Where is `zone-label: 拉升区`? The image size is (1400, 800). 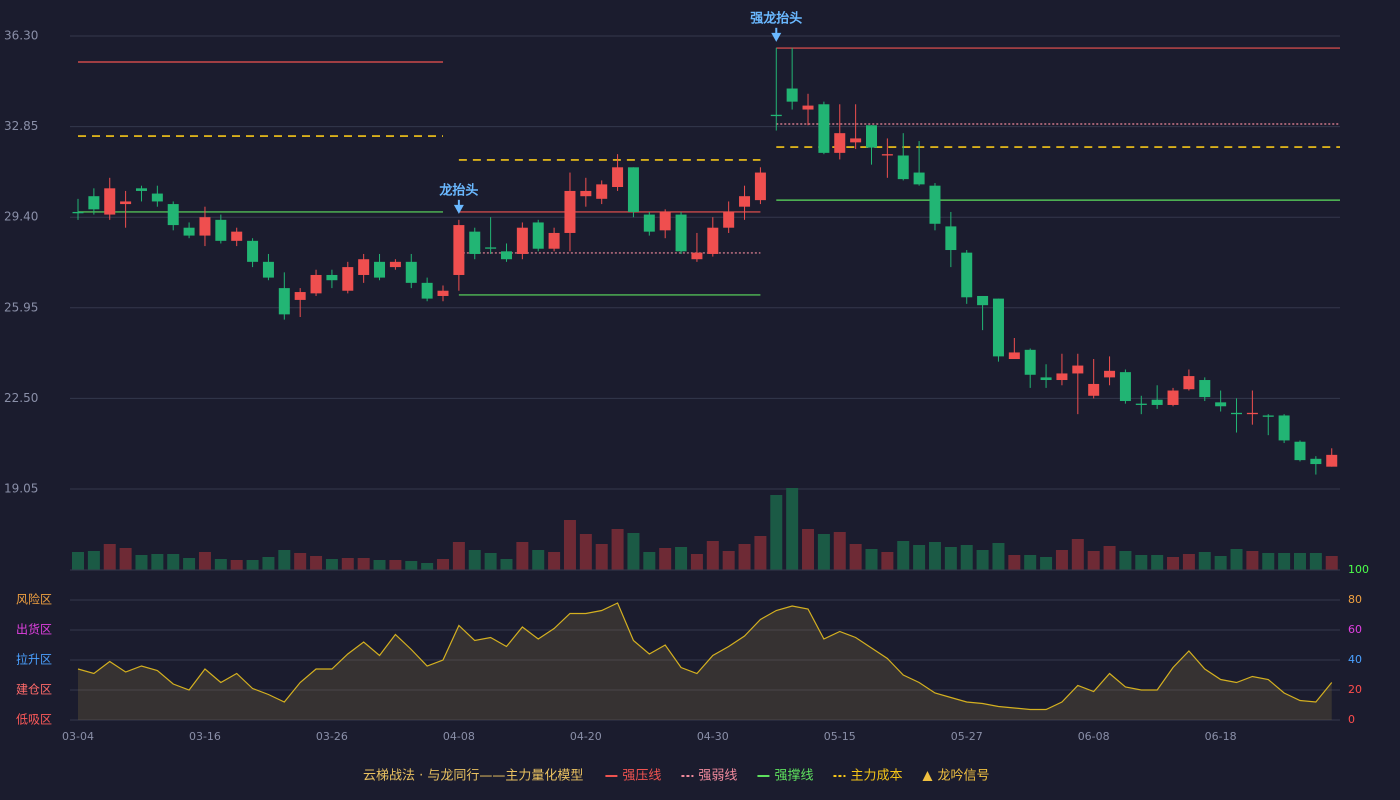 zone-label: 拉升区 is located at coordinates (34, 659).